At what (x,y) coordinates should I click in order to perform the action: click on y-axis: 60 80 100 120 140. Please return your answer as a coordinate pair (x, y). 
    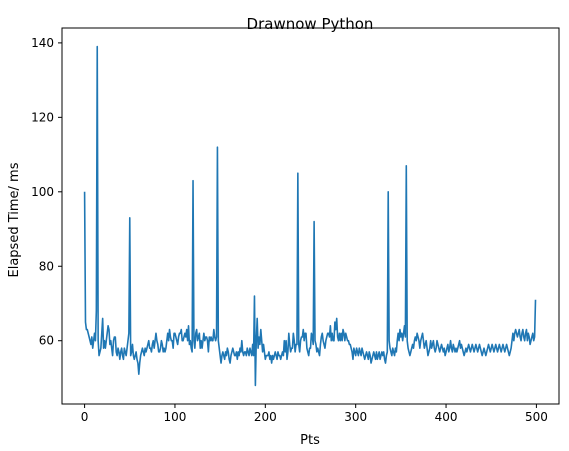
    Looking at the image, I should click on (46, 192).